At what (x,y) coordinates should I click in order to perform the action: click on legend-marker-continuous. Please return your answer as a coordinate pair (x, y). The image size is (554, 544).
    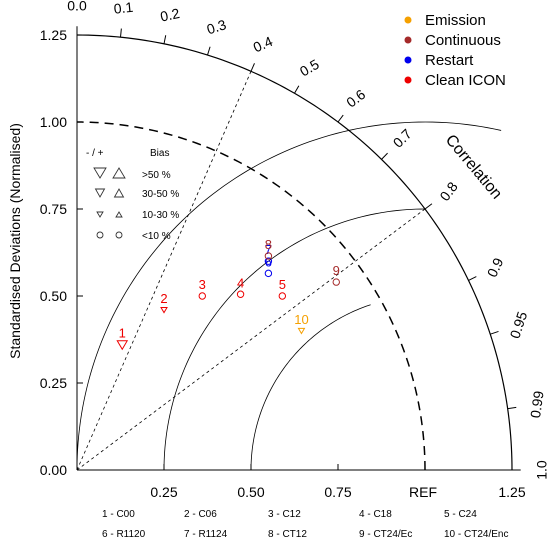
    Looking at the image, I should click on (408, 40).